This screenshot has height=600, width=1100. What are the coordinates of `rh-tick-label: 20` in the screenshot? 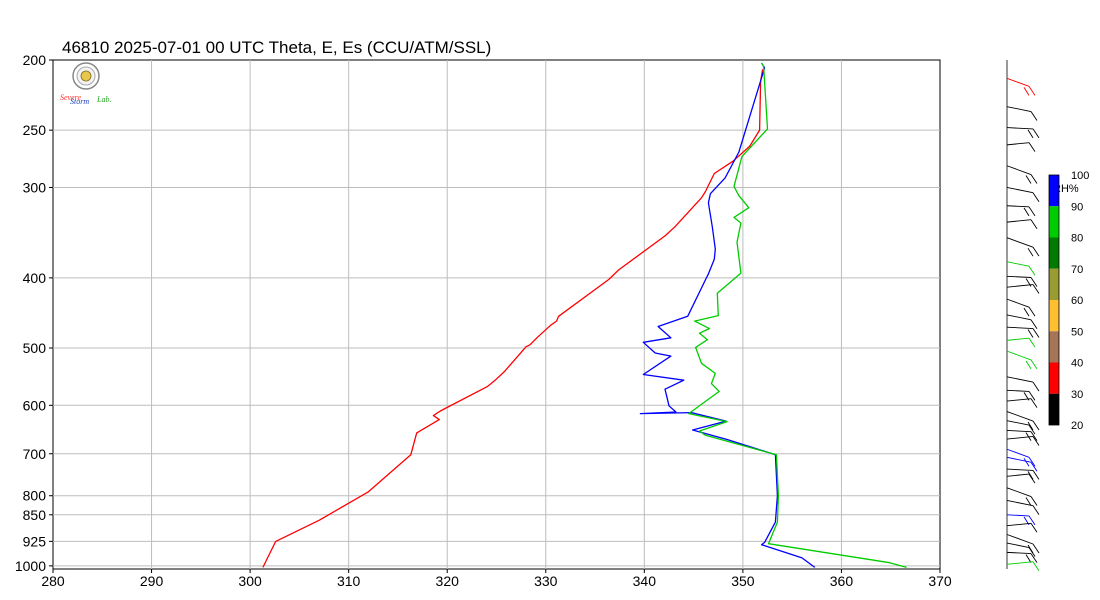 It's located at (1077, 426).